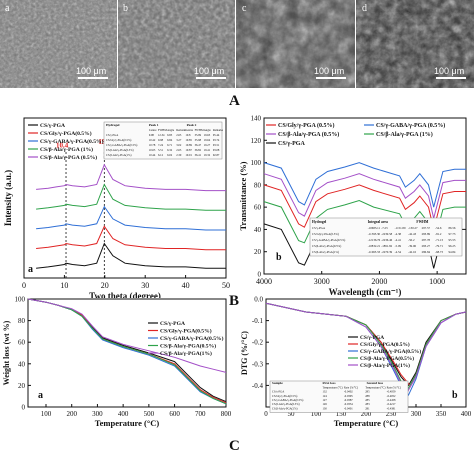 The height and width of the screenshot is (455, 474). I want to click on legend-label-1: CS/Gly/γ-PGA(0.5%), so click(385, 344).